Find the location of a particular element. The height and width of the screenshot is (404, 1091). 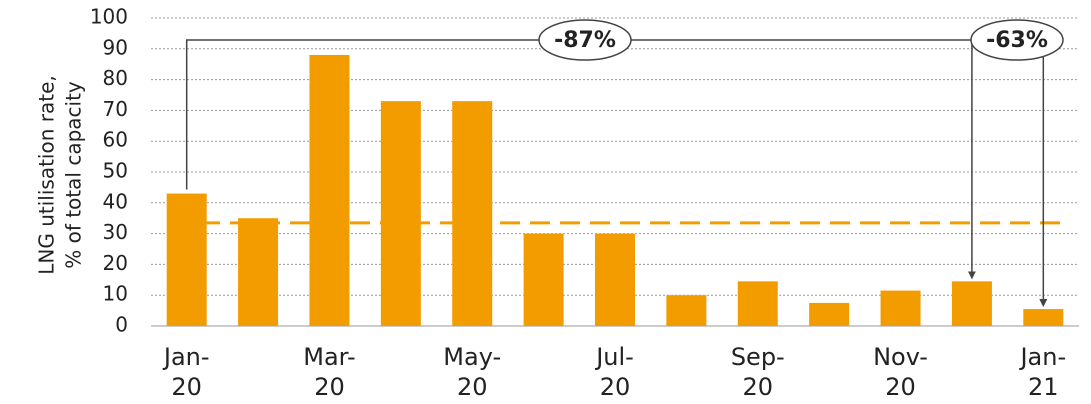

x-tick-label: Sep-20 is located at coordinates (758, 372).